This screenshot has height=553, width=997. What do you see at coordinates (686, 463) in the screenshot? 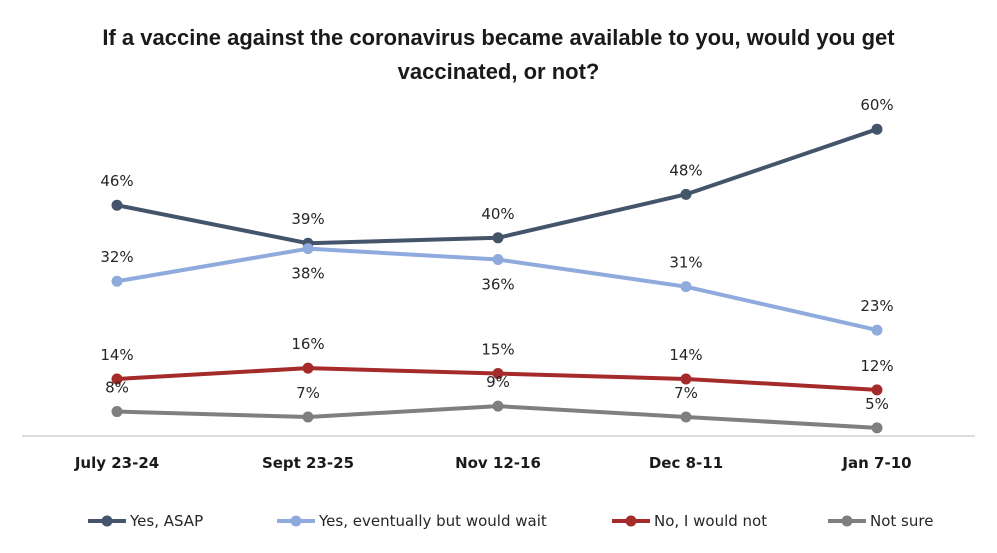
I see `x-tick-label: Dec 8-11` at bounding box center [686, 463].